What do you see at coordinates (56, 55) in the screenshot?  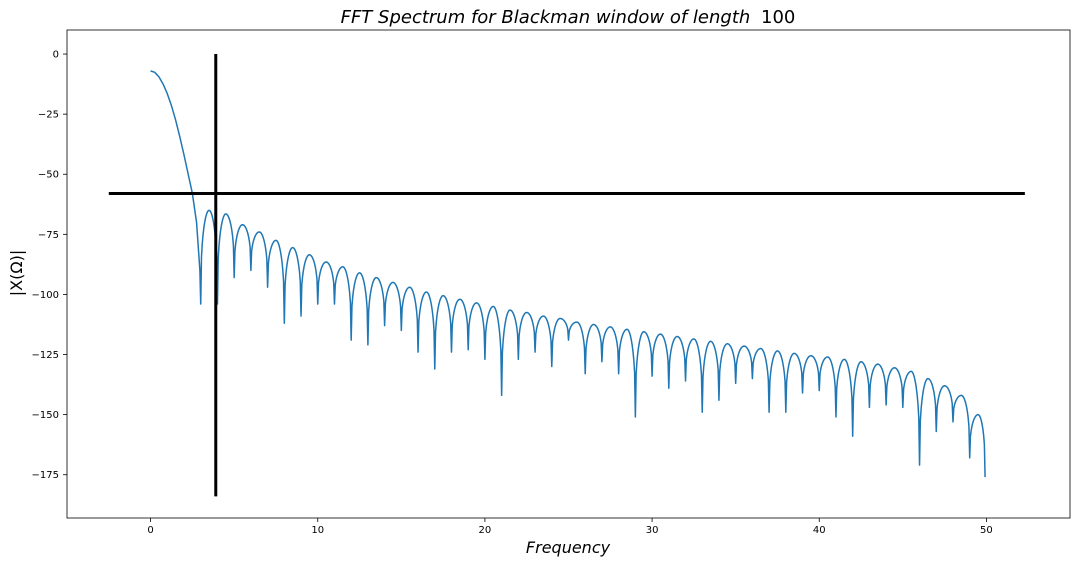 I see `y-tick-label: 0` at bounding box center [56, 55].